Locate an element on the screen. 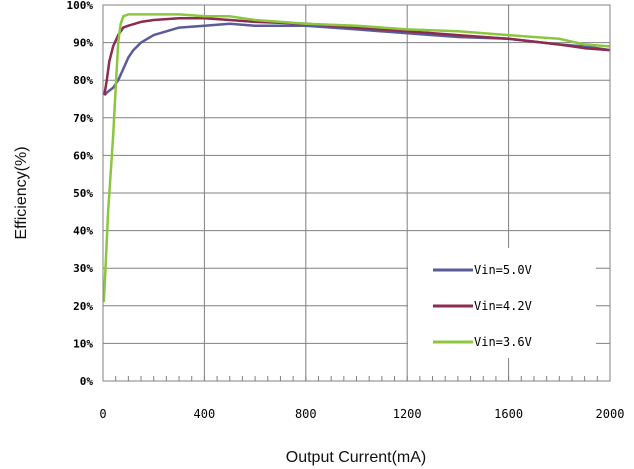 The width and height of the screenshot is (634, 469). x-tick-label: 2000 is located at coordinates (610, 414).